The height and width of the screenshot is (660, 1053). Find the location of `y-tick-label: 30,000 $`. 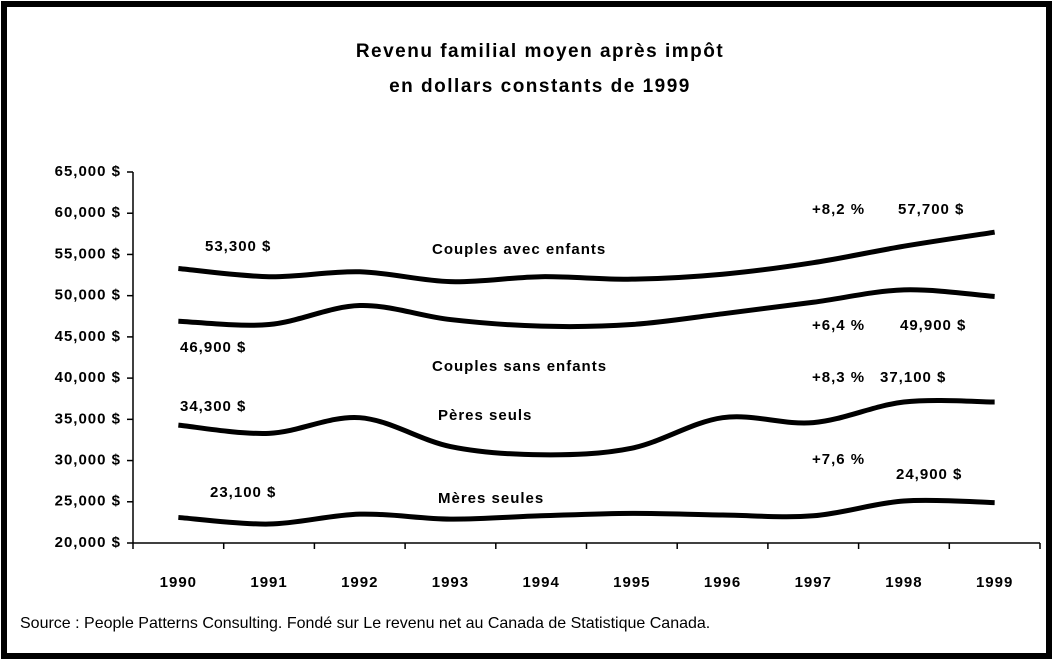

y-tick-label: 30,000 $ is located at coordinates (88, 460).